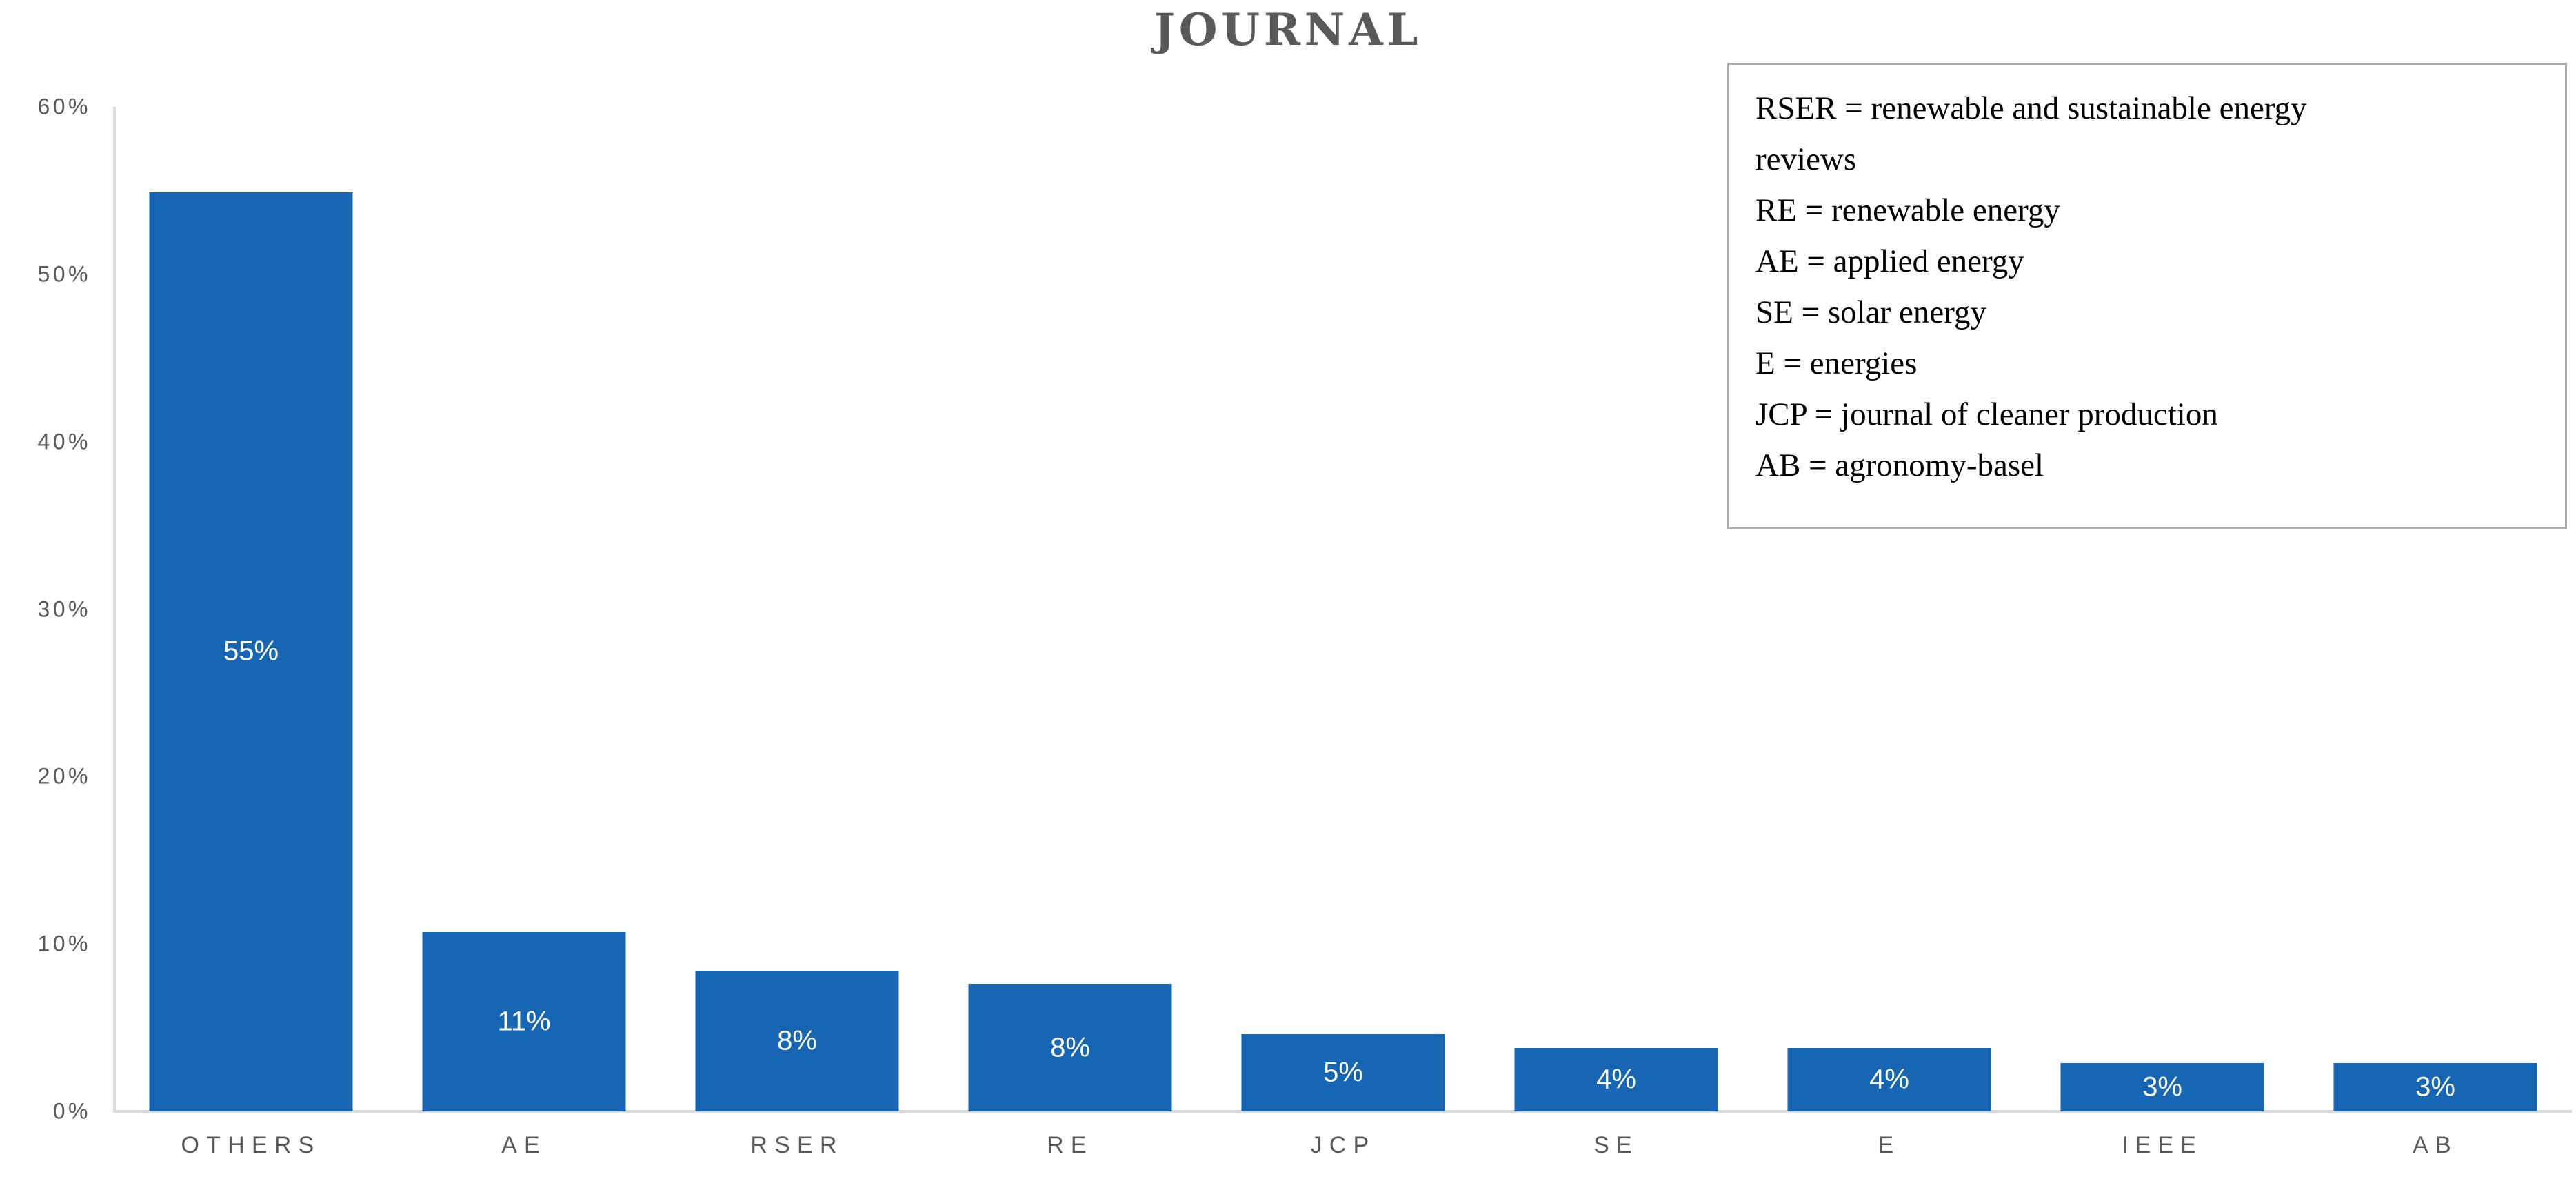  I want to click on x-category-label: OTHERS, so click(251, 1145).